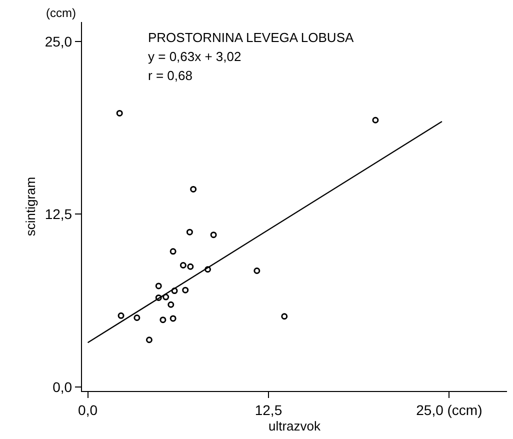  What do you see at coordinates (268, 410) in the screenshot?
I see `x-tick-label: 12,5` at bounding box center [268, 410].